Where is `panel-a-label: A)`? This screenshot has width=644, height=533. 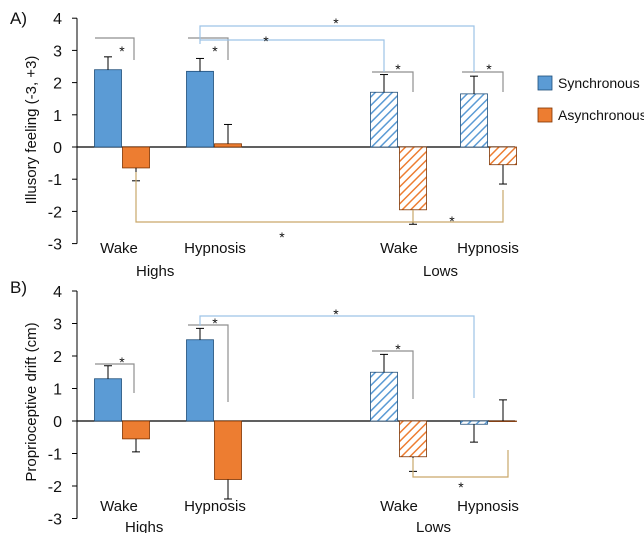 panel-a-label: A) is located at coordinates (18, 18).